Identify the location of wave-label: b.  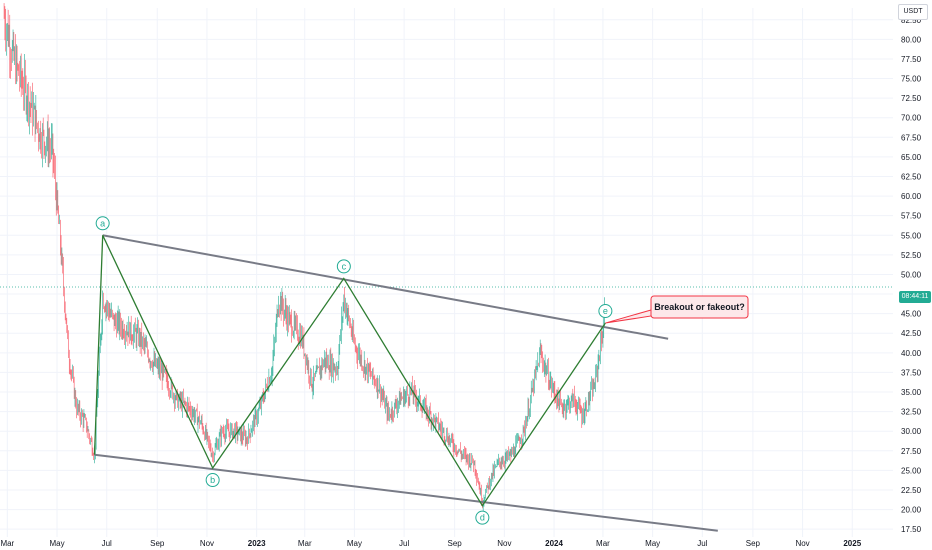
(212, 480).